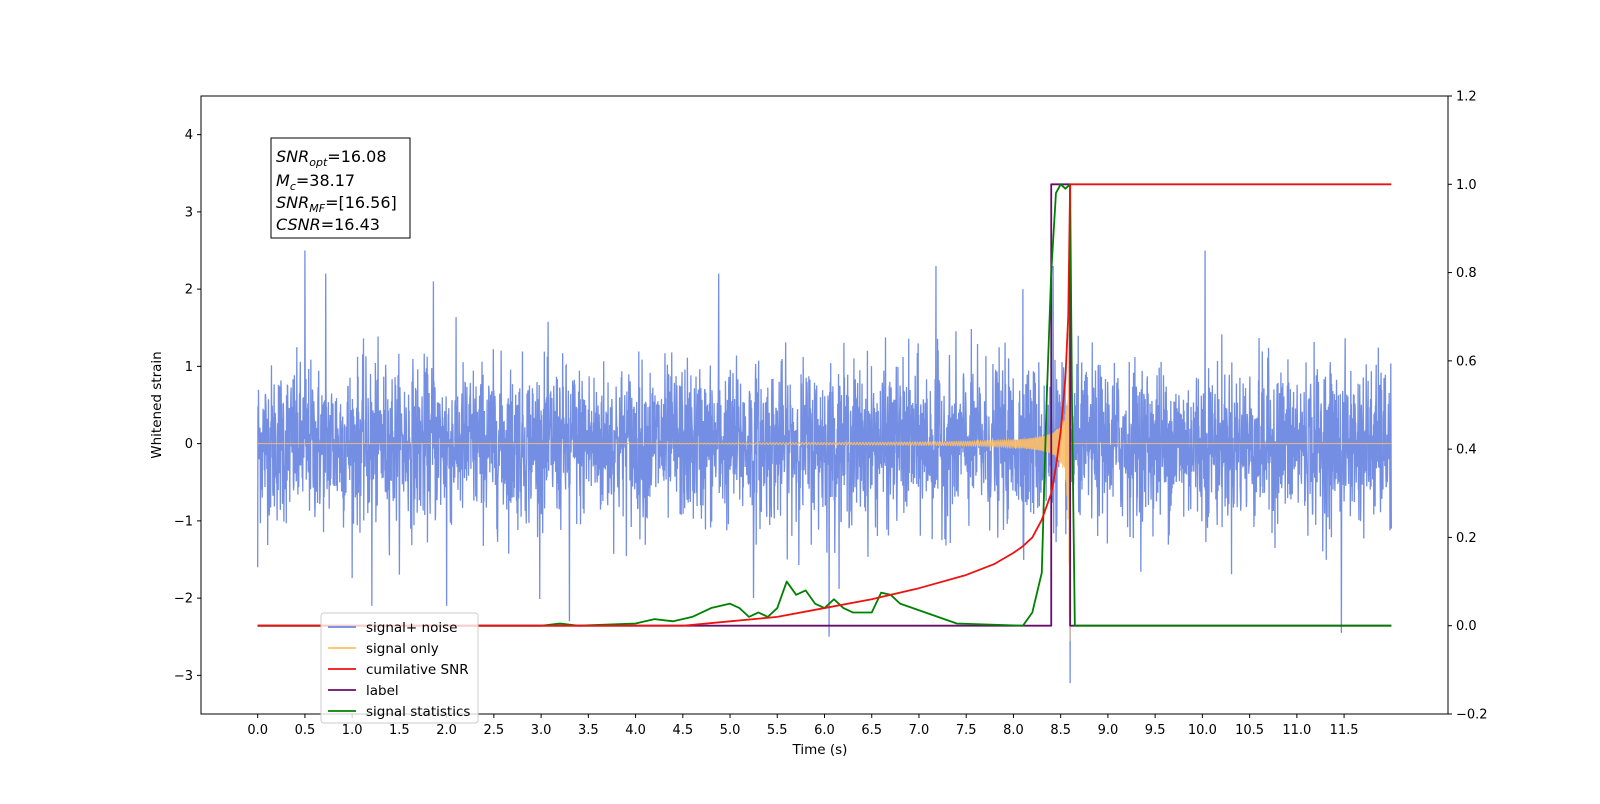  Describe the element at coordinates (382, 691) in the screenshot. I see `legend-label: label` at that location.